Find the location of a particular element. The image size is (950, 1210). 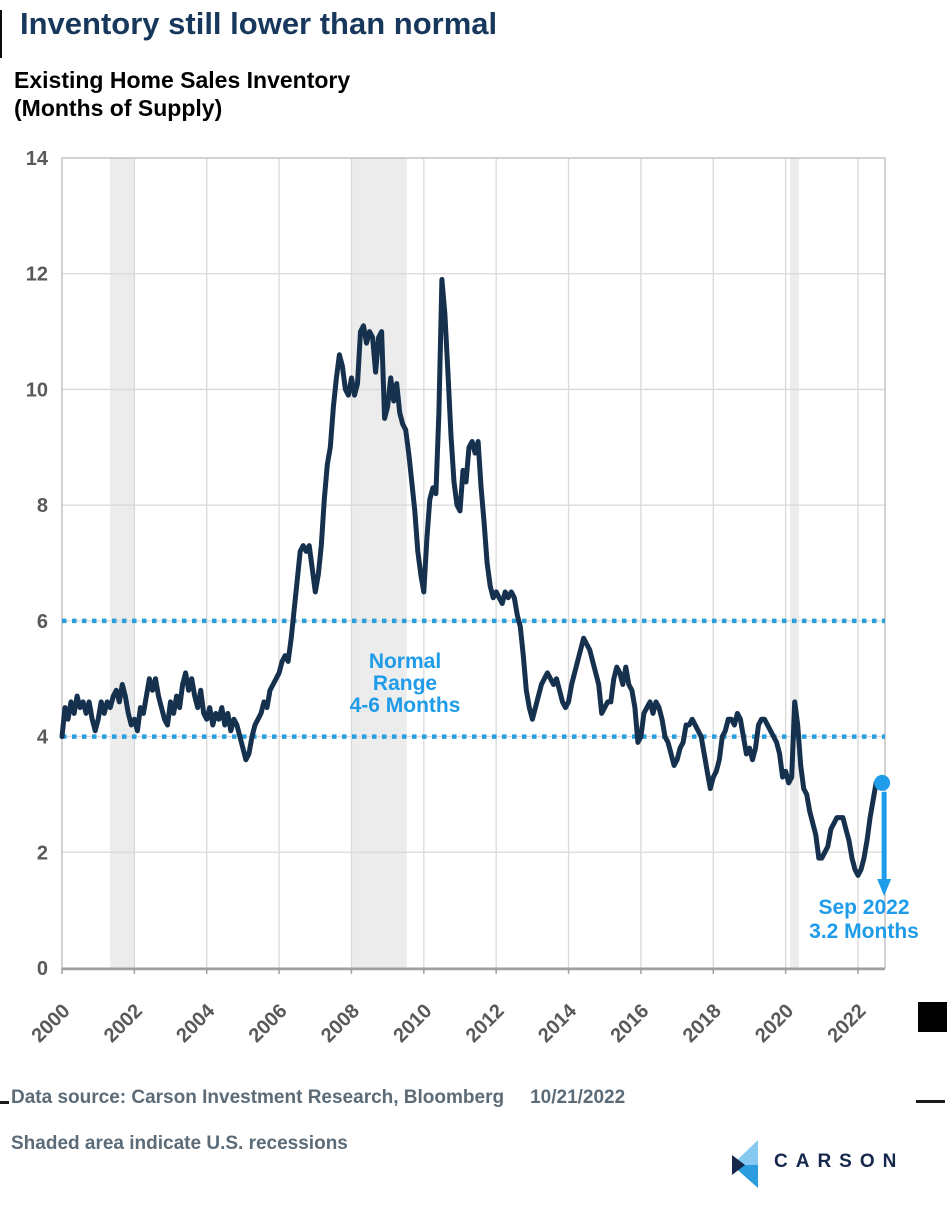

y-axis-tick-label: 0 is located at coordinates (42, 969).